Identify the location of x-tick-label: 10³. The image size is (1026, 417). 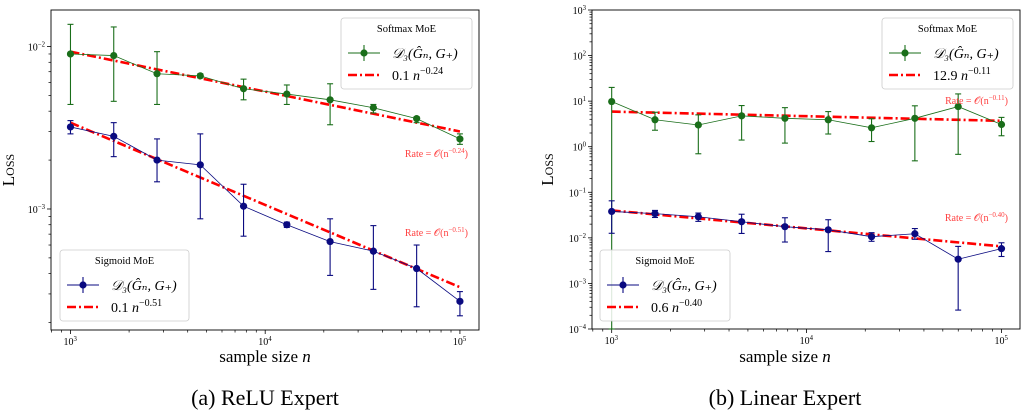
(612, 341).